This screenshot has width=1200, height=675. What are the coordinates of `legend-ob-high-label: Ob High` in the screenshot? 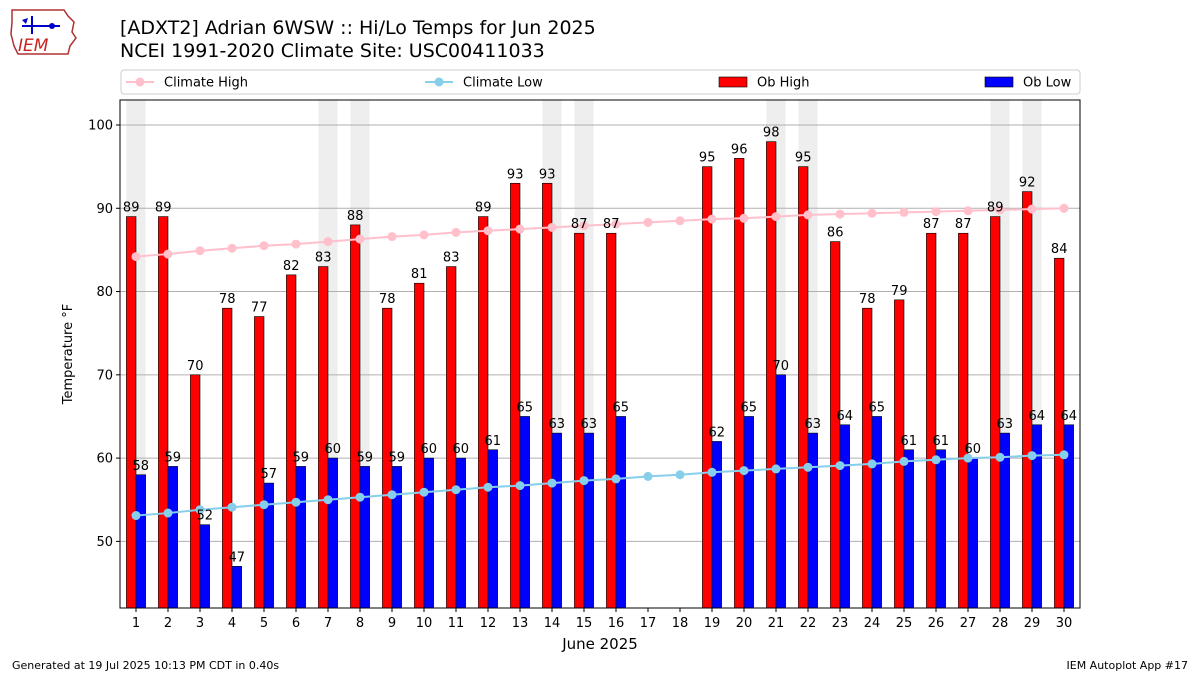 It's located at (783, 83).